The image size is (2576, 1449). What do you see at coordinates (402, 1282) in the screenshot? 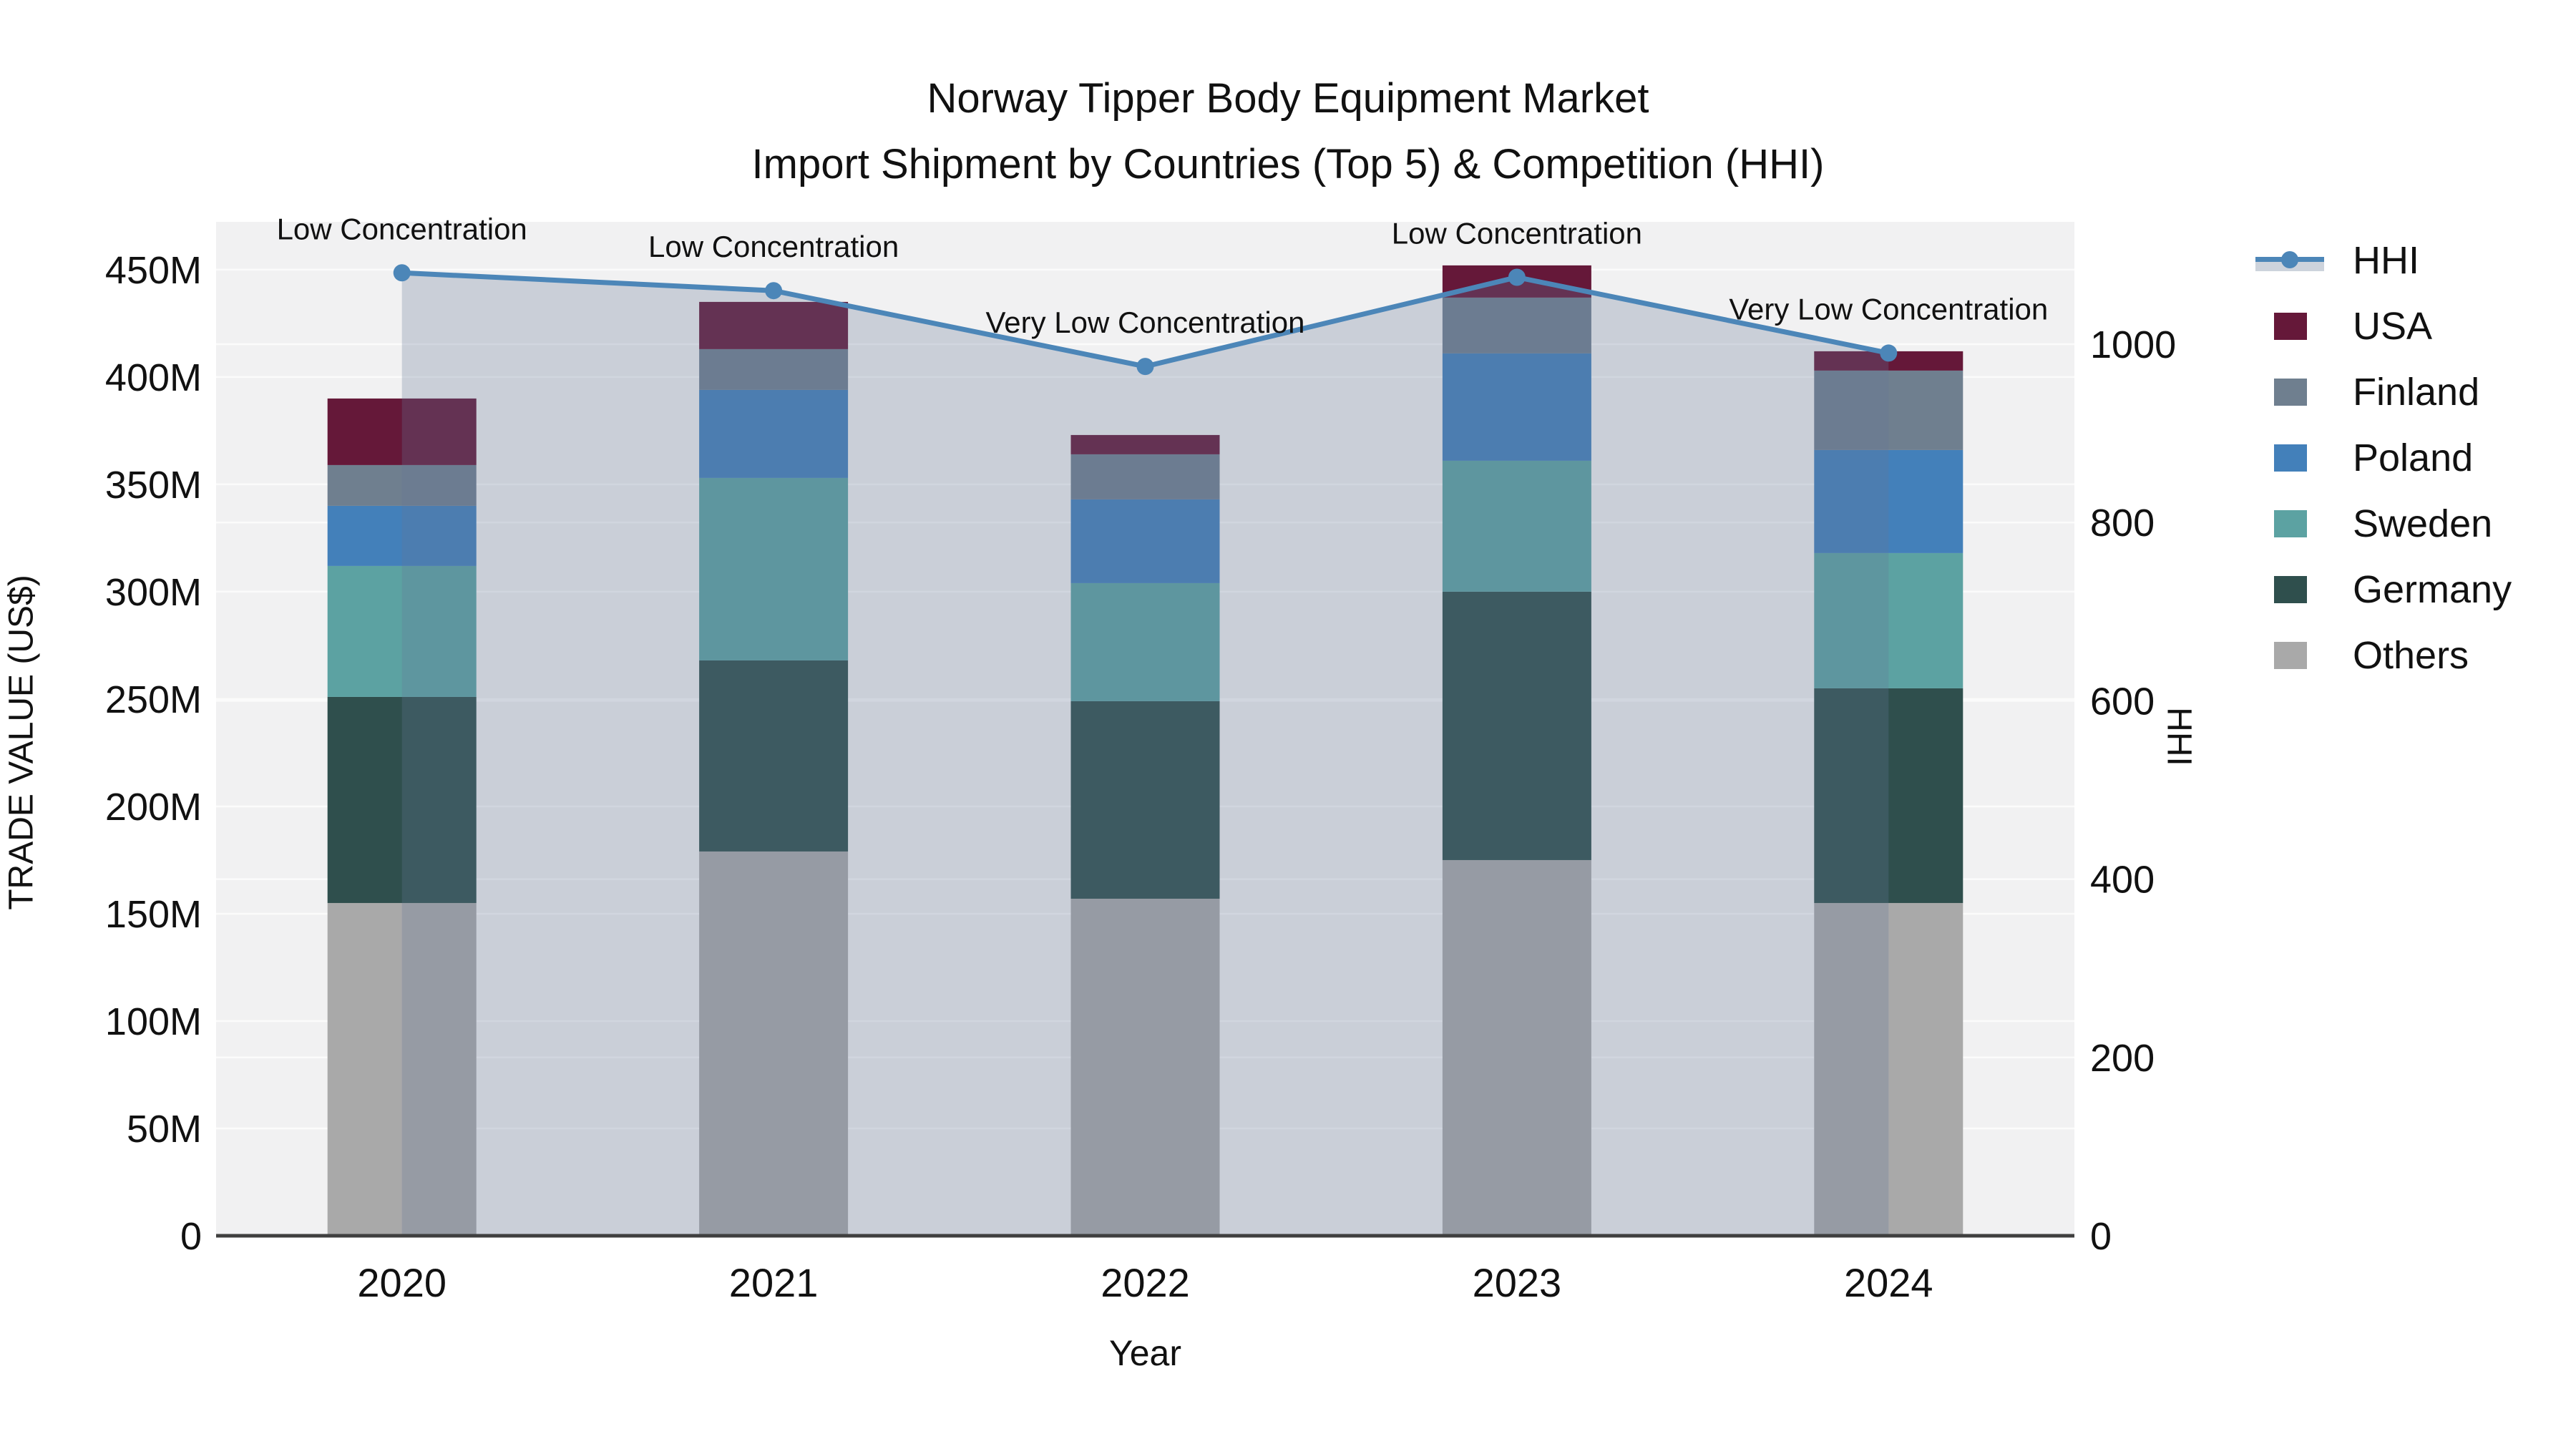
I see `x-tick-2020: 2020` at bounding box center [402, 1282].